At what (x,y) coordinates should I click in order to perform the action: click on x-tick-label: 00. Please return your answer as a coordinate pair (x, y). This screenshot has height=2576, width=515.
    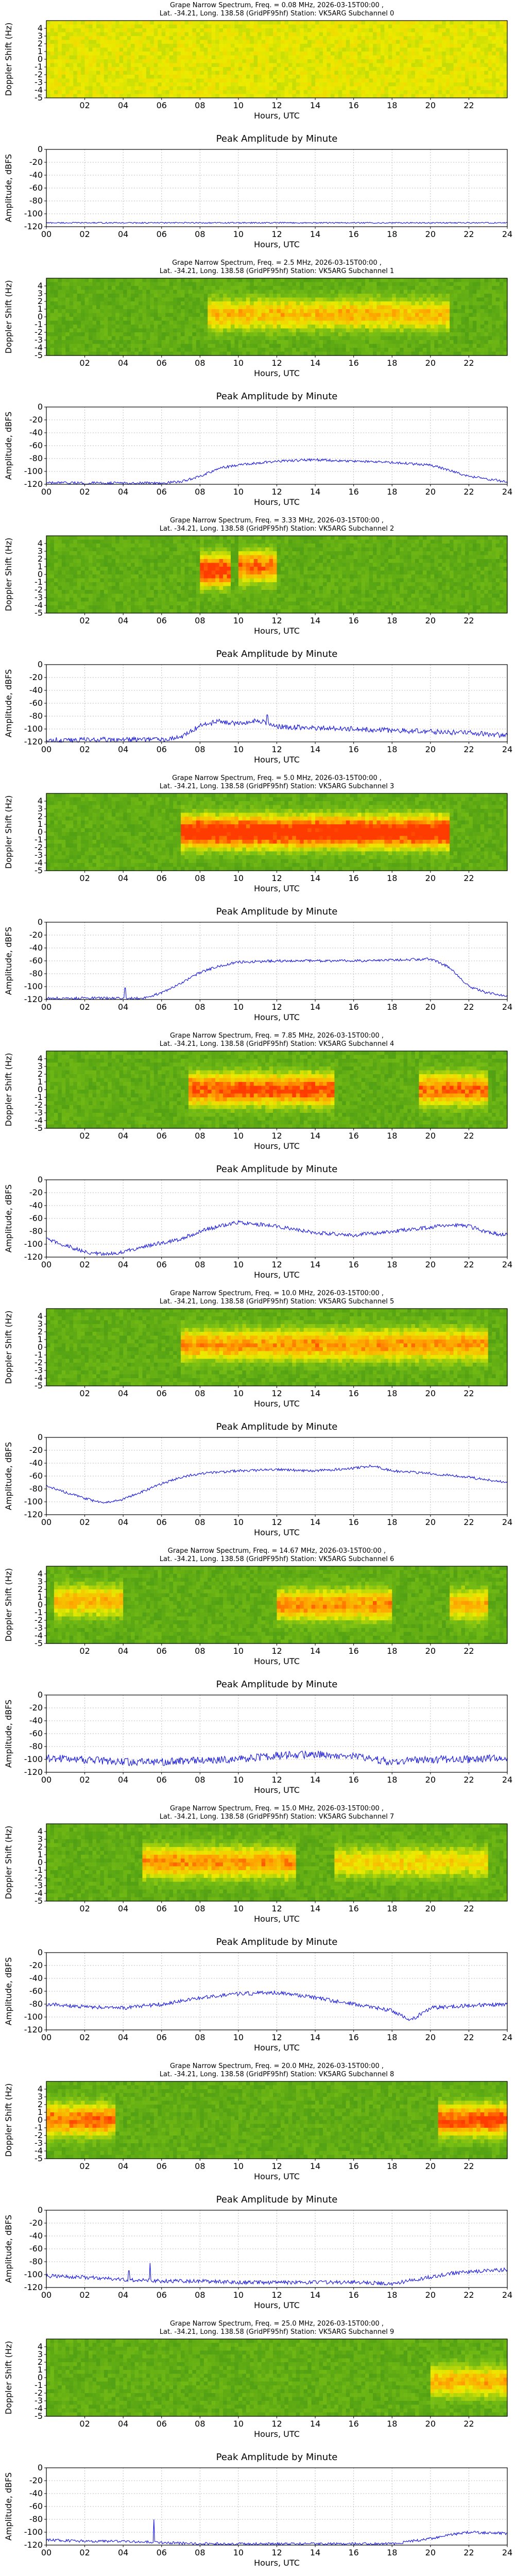
    Looking at the image, I should click on (47, 2295).